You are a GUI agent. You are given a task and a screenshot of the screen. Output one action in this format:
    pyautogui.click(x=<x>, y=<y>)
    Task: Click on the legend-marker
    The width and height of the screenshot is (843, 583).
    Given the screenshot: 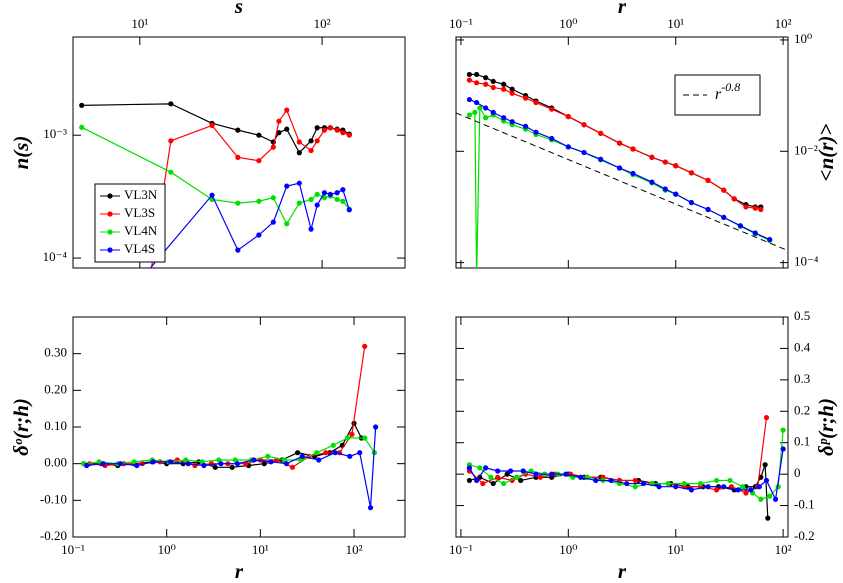 What is the action you would take?
    pyautogui.click(x=110, y=196)
    